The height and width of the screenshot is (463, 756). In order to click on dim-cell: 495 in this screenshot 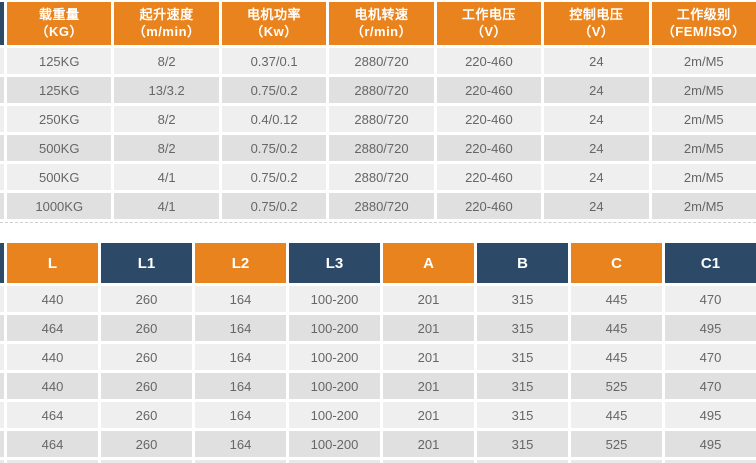, I will do `click(710, 328)`.